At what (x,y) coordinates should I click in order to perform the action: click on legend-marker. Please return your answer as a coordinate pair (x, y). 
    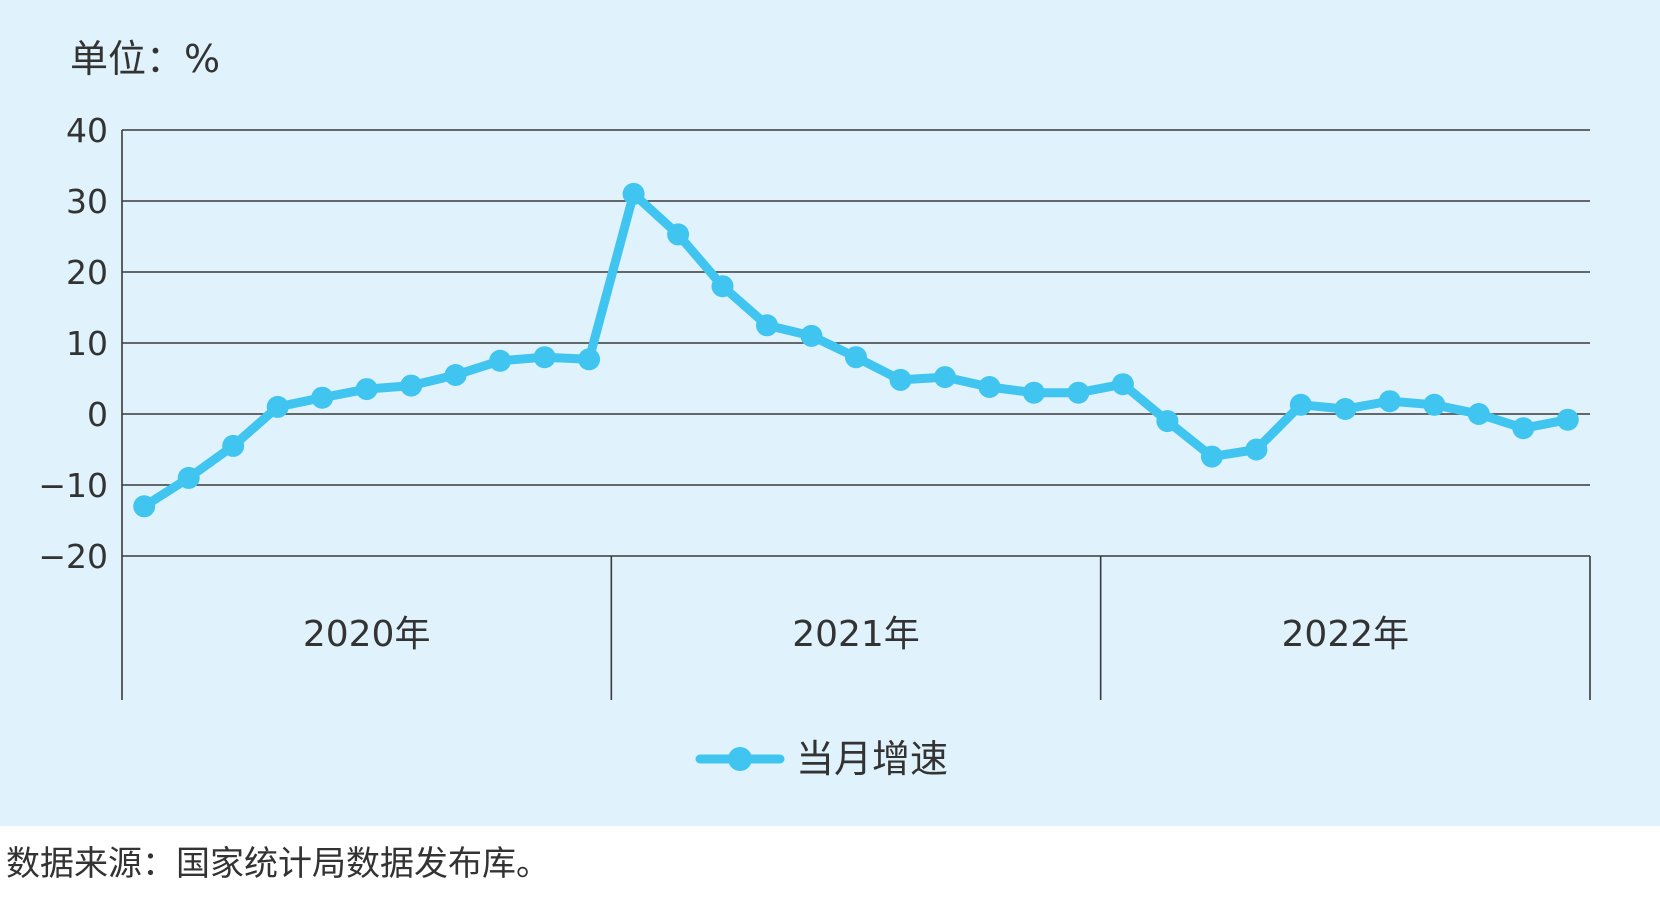
    Looking at the image, I should click on (740, 759).